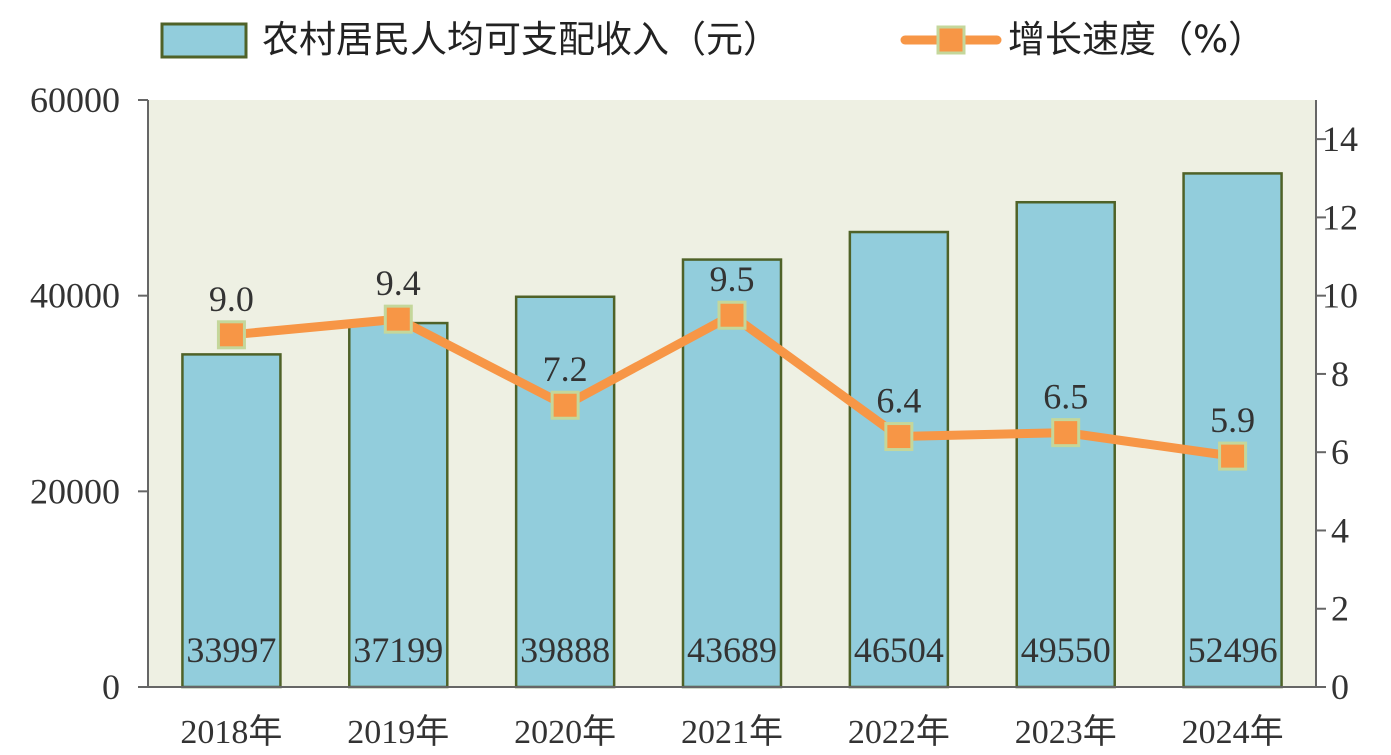 This screenshot has width=1391, height=755. I want to click on right-axis-tick-label: 12, so click(1340, 217).